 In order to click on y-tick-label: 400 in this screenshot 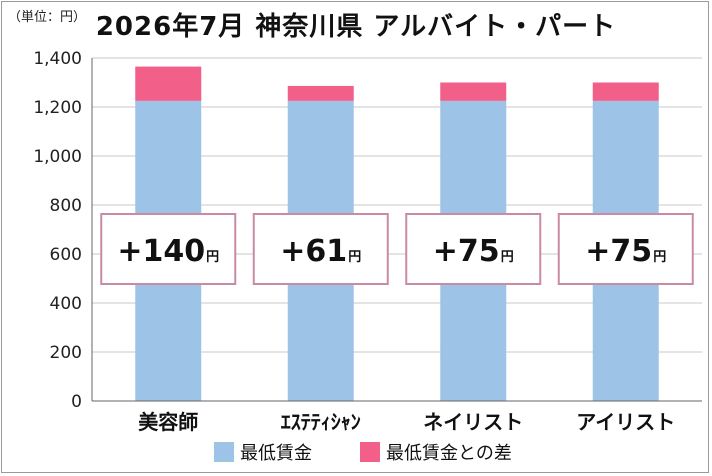, I will do `click(66, 304)`.